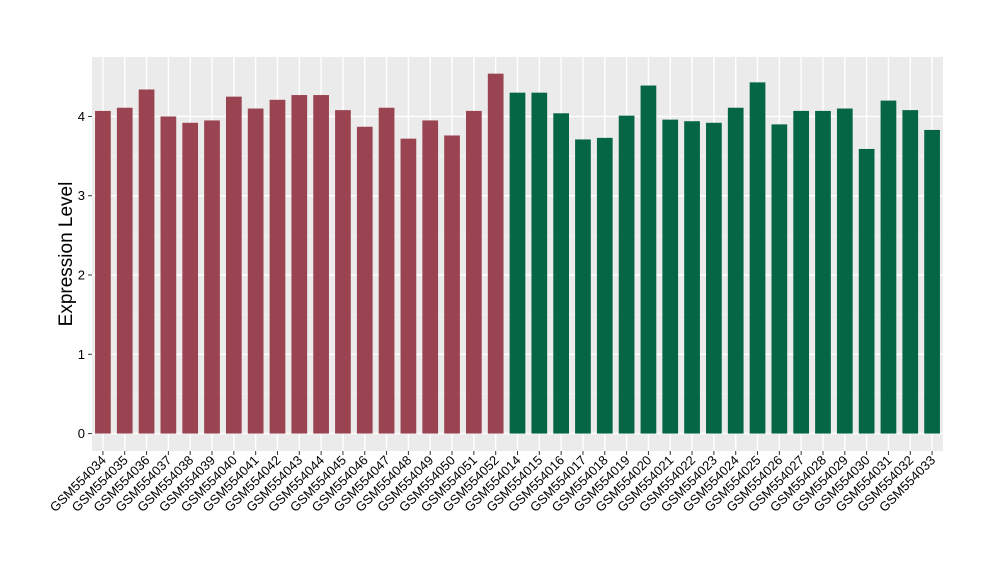 This screenshot has height=580, width=1000. What do you see at coordinates (670, 276) in the screenshot?
I see `bar-GSM554021` at bounding box center [670, 276].